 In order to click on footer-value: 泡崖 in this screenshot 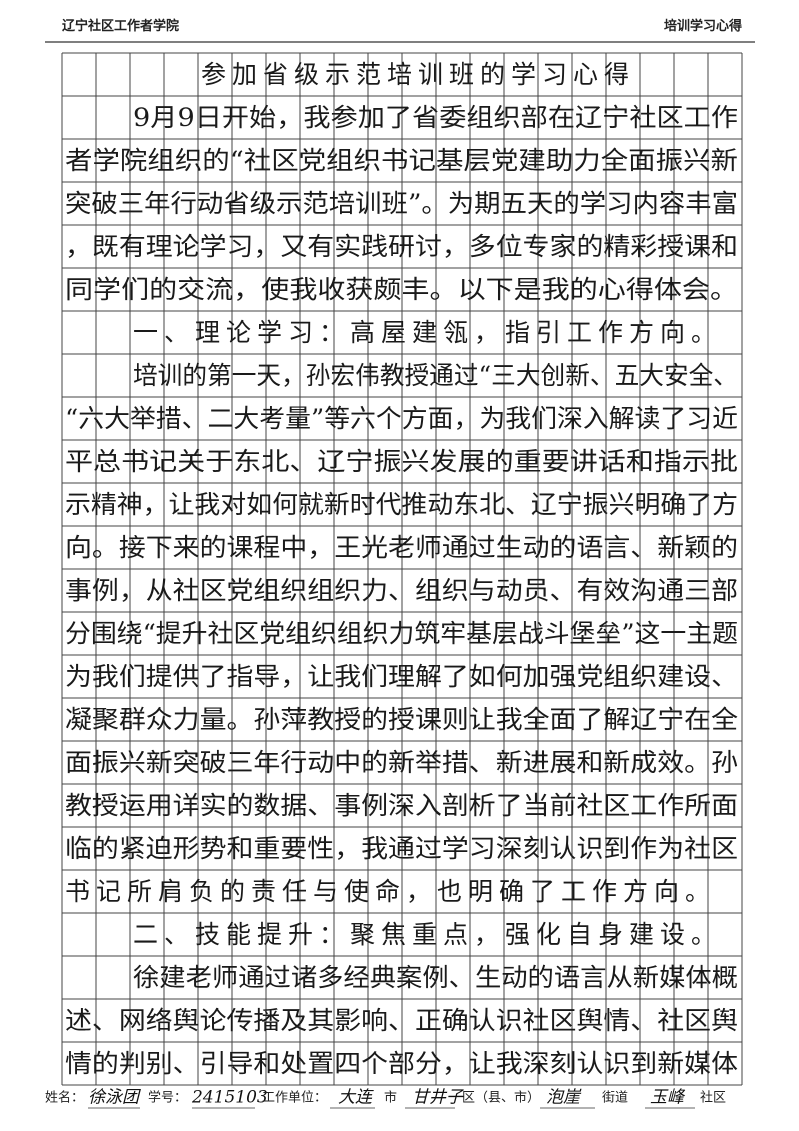, I will do `click(564, 1098)`.